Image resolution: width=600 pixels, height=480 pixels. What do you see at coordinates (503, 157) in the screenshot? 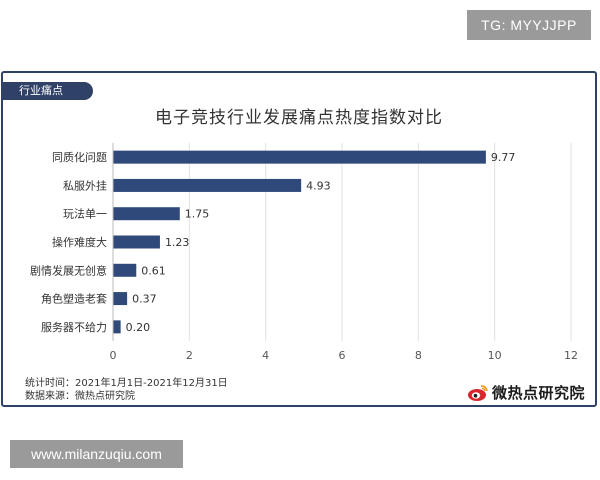
I see `value-label: 9.77` at bounding box center [503, 157].